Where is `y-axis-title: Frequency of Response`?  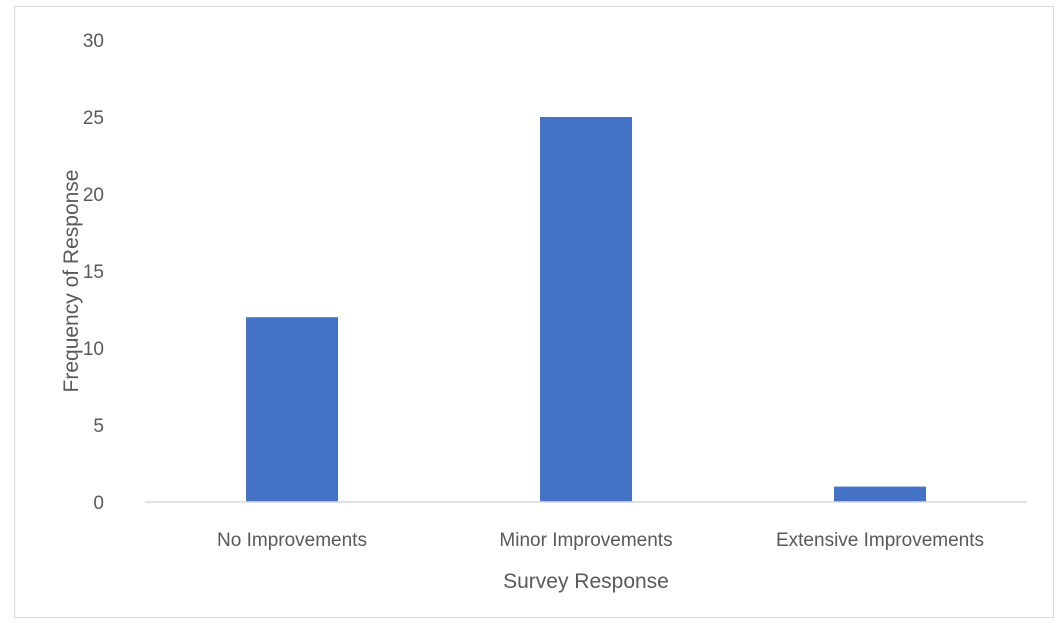
y-axis-title: Frequency of Response is located at coordinates (71, 281).